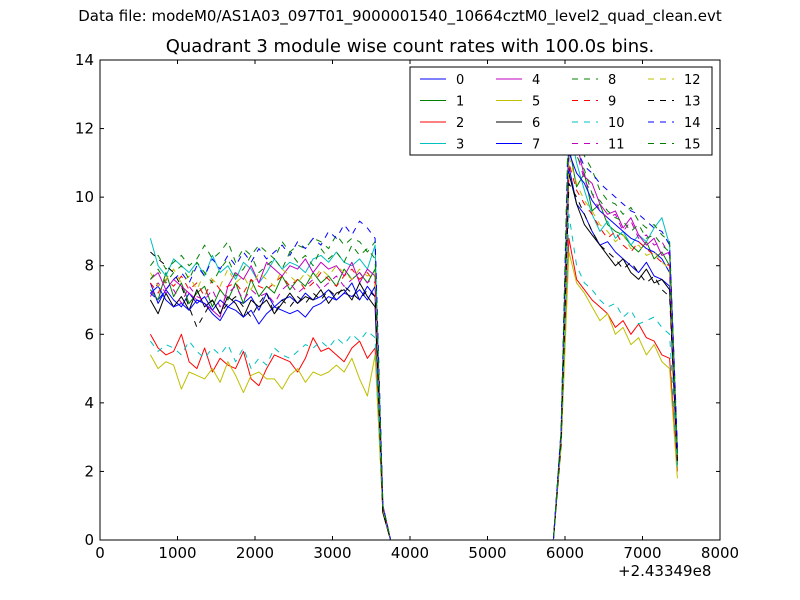  What do you see at coordinates (612, 80) in the screenshot?
I see `legend-label-8: 8` at bounding box center [612, 80].